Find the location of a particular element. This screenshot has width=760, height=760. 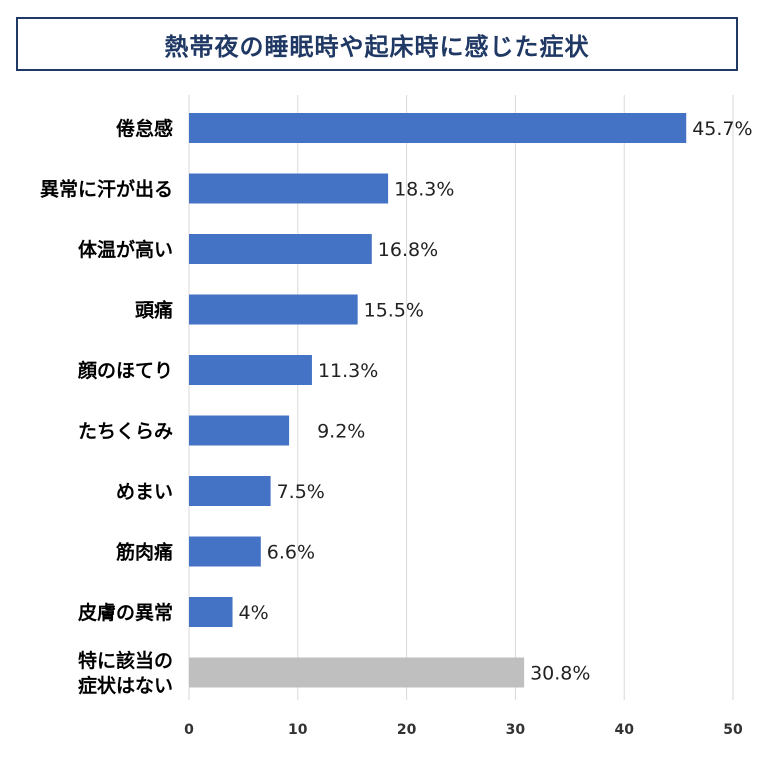

value-label-3: 15.5% is located at coordinates (394, 311).